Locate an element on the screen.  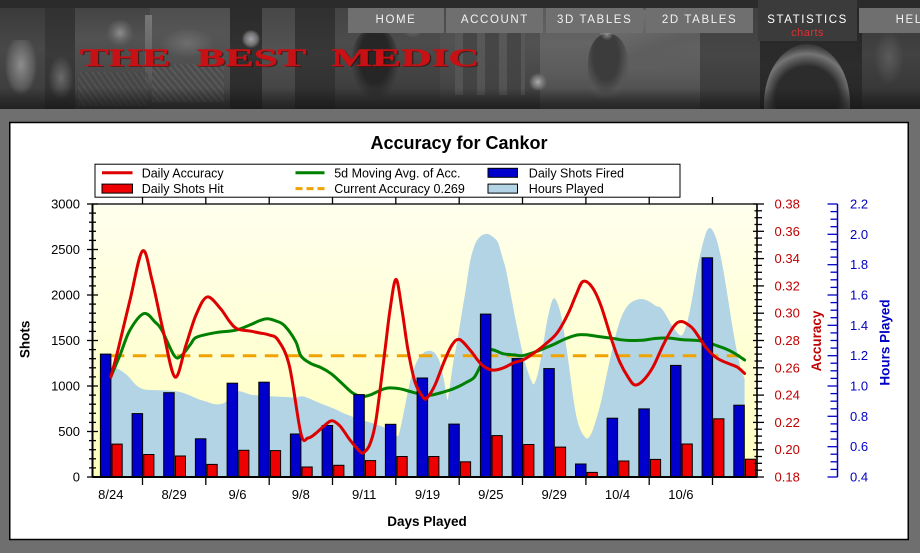
svg-text: 1000 is located at coordinates (65, 386).